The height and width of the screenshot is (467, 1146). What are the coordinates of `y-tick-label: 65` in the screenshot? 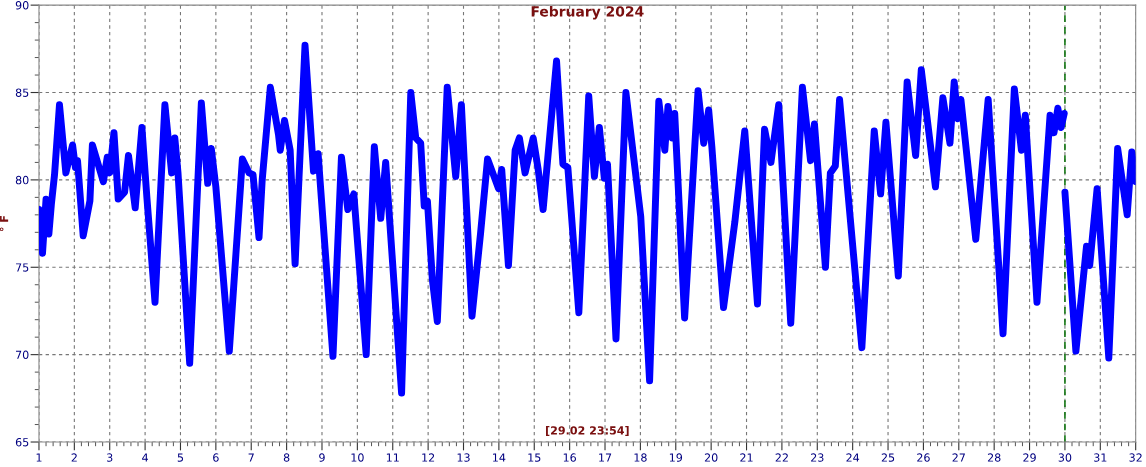 It's located at (22, 442).